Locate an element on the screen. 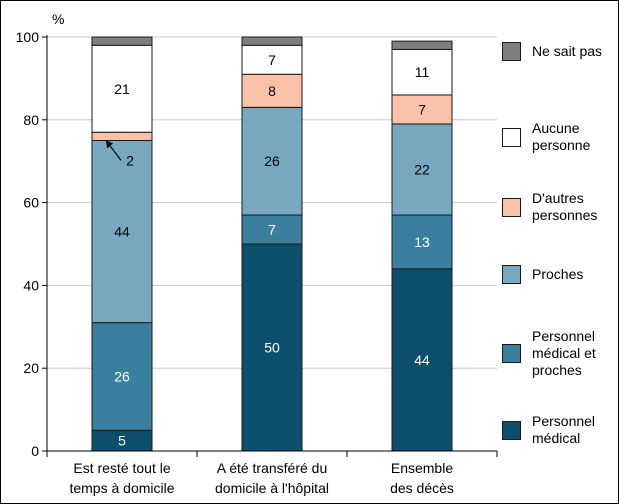 The height and width of the screenshot is (504, 619). y-tick-label: 0 is located at coordinates (35, 451).